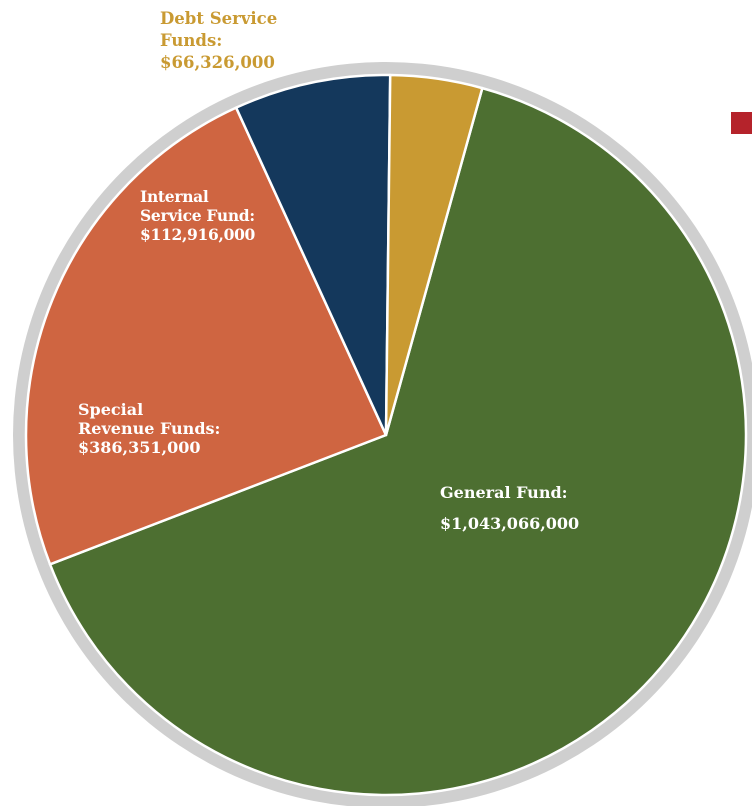  What do you see at coordinates (434, 255) in the screenshot?
I see `pie-slice-debt-service-funds` at bounding box center [434, 255].